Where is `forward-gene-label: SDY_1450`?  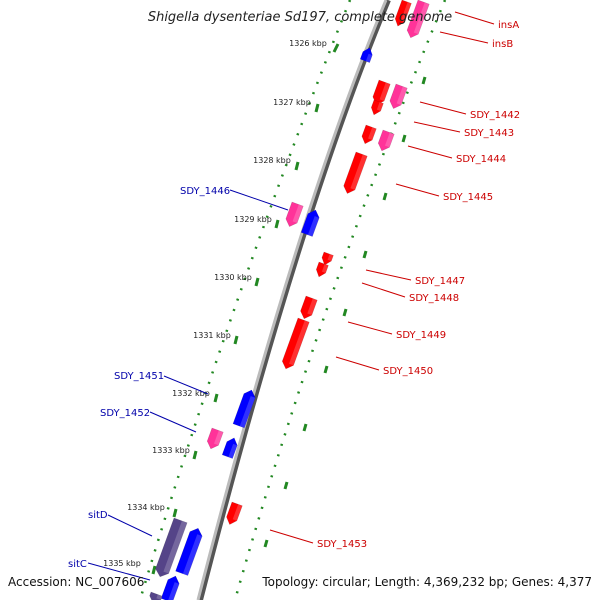 forward-gene-label: SDY_1450 is located at coordinates (408, 371).